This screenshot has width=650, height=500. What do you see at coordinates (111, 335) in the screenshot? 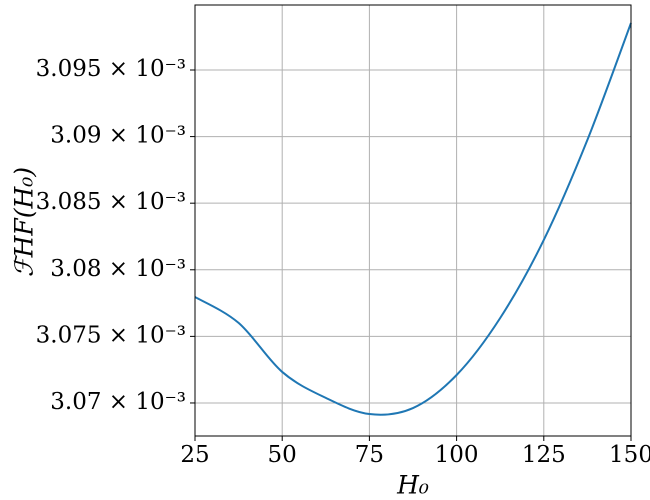
I see `y-tick-label: 3.075 × 10⁻³` at bounding box center [111, 335].